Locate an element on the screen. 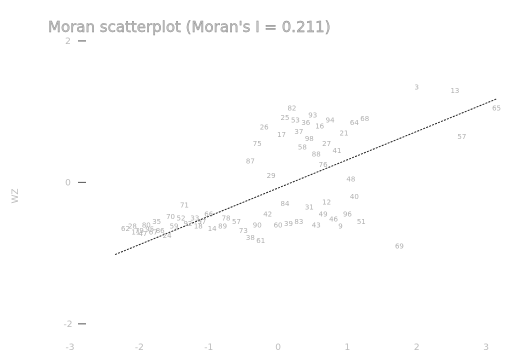  scatter-point: 69 is located at coordinates (399, 247).